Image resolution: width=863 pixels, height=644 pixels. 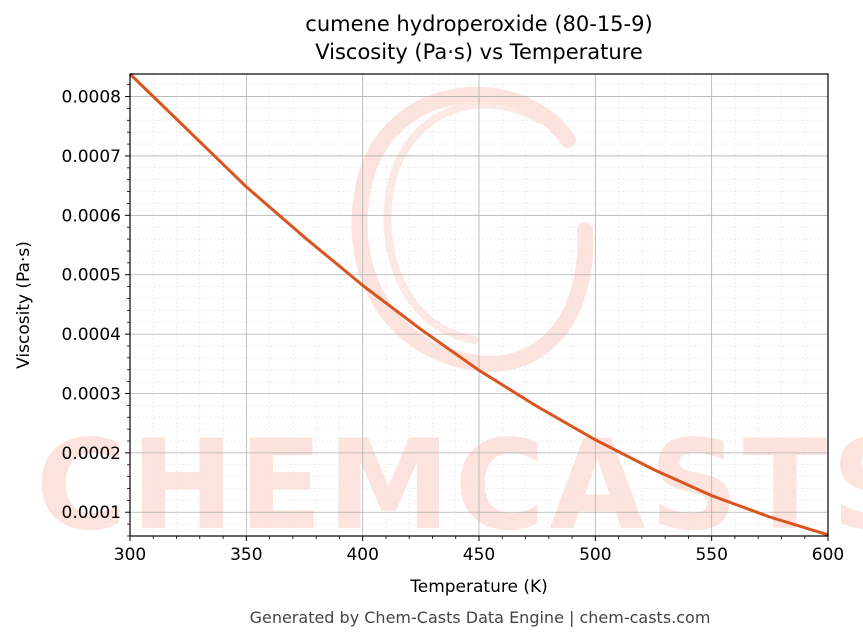 What do you see at coordinates (246, 555) in the screenshot?
I see `x-tick-label: 350` at bounding box center [246, 555].